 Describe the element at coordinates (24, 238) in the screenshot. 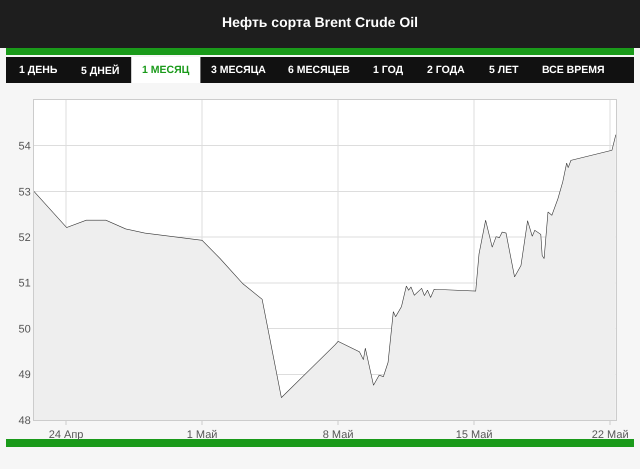

I see `y-tick-label: 52` at that location.